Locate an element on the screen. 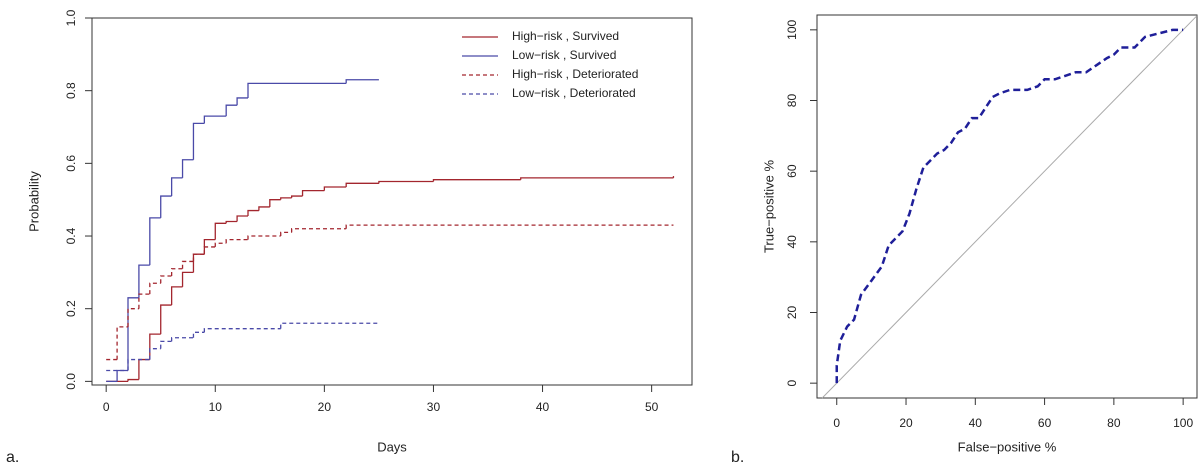 The image size is (1200, 468). x-tick-label: 10 is located at coordinates (216, 407).